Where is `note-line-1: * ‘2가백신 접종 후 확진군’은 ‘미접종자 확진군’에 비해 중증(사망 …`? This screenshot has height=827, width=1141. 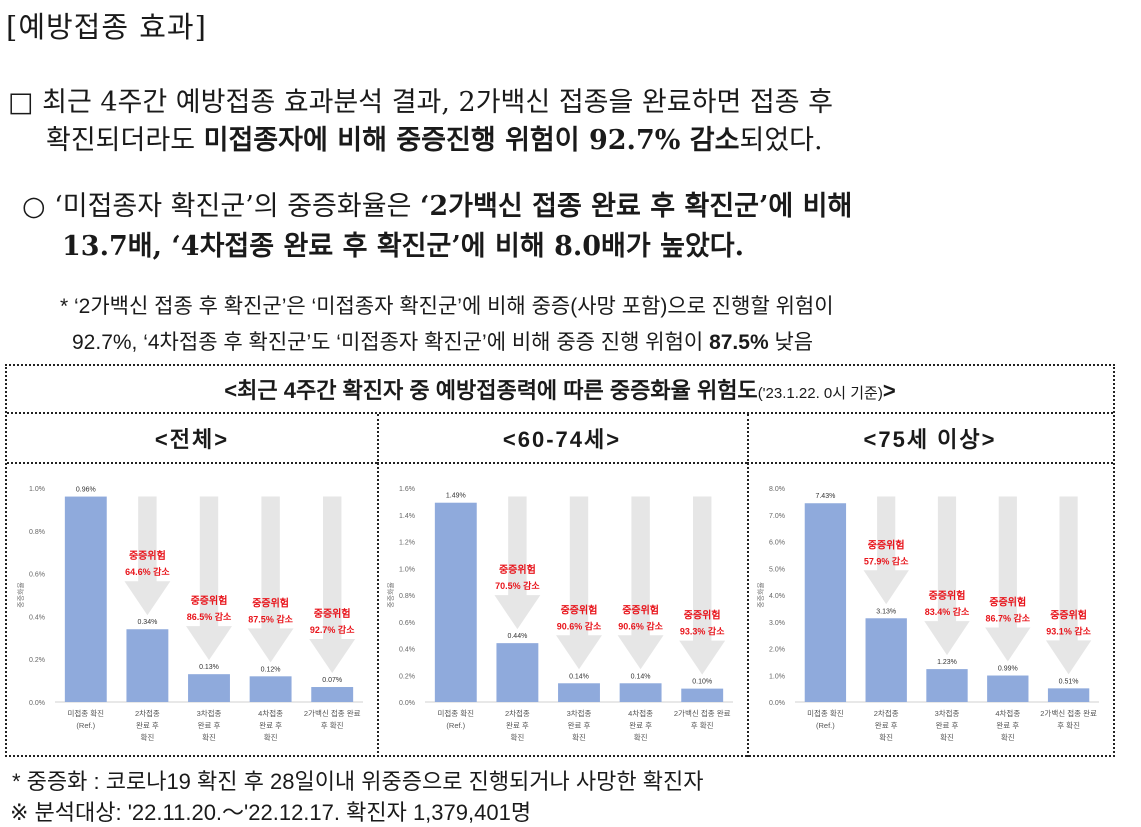 note-line-1: * ‘2가백신 접종 후 확진군’은 ‘미접종자 확진군’에 비해 중증(사망 … is located at coordinates (447, 306).